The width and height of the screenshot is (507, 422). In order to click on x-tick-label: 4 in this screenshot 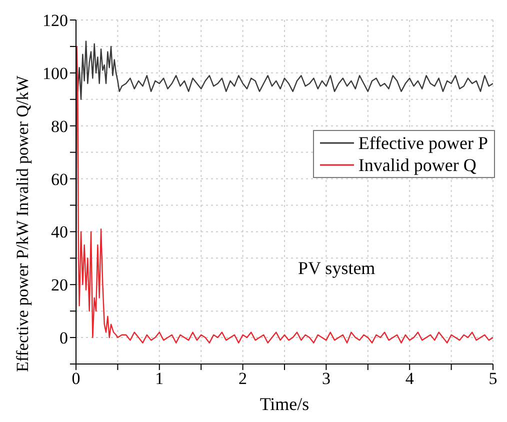, I will do `click(409, 378)`.